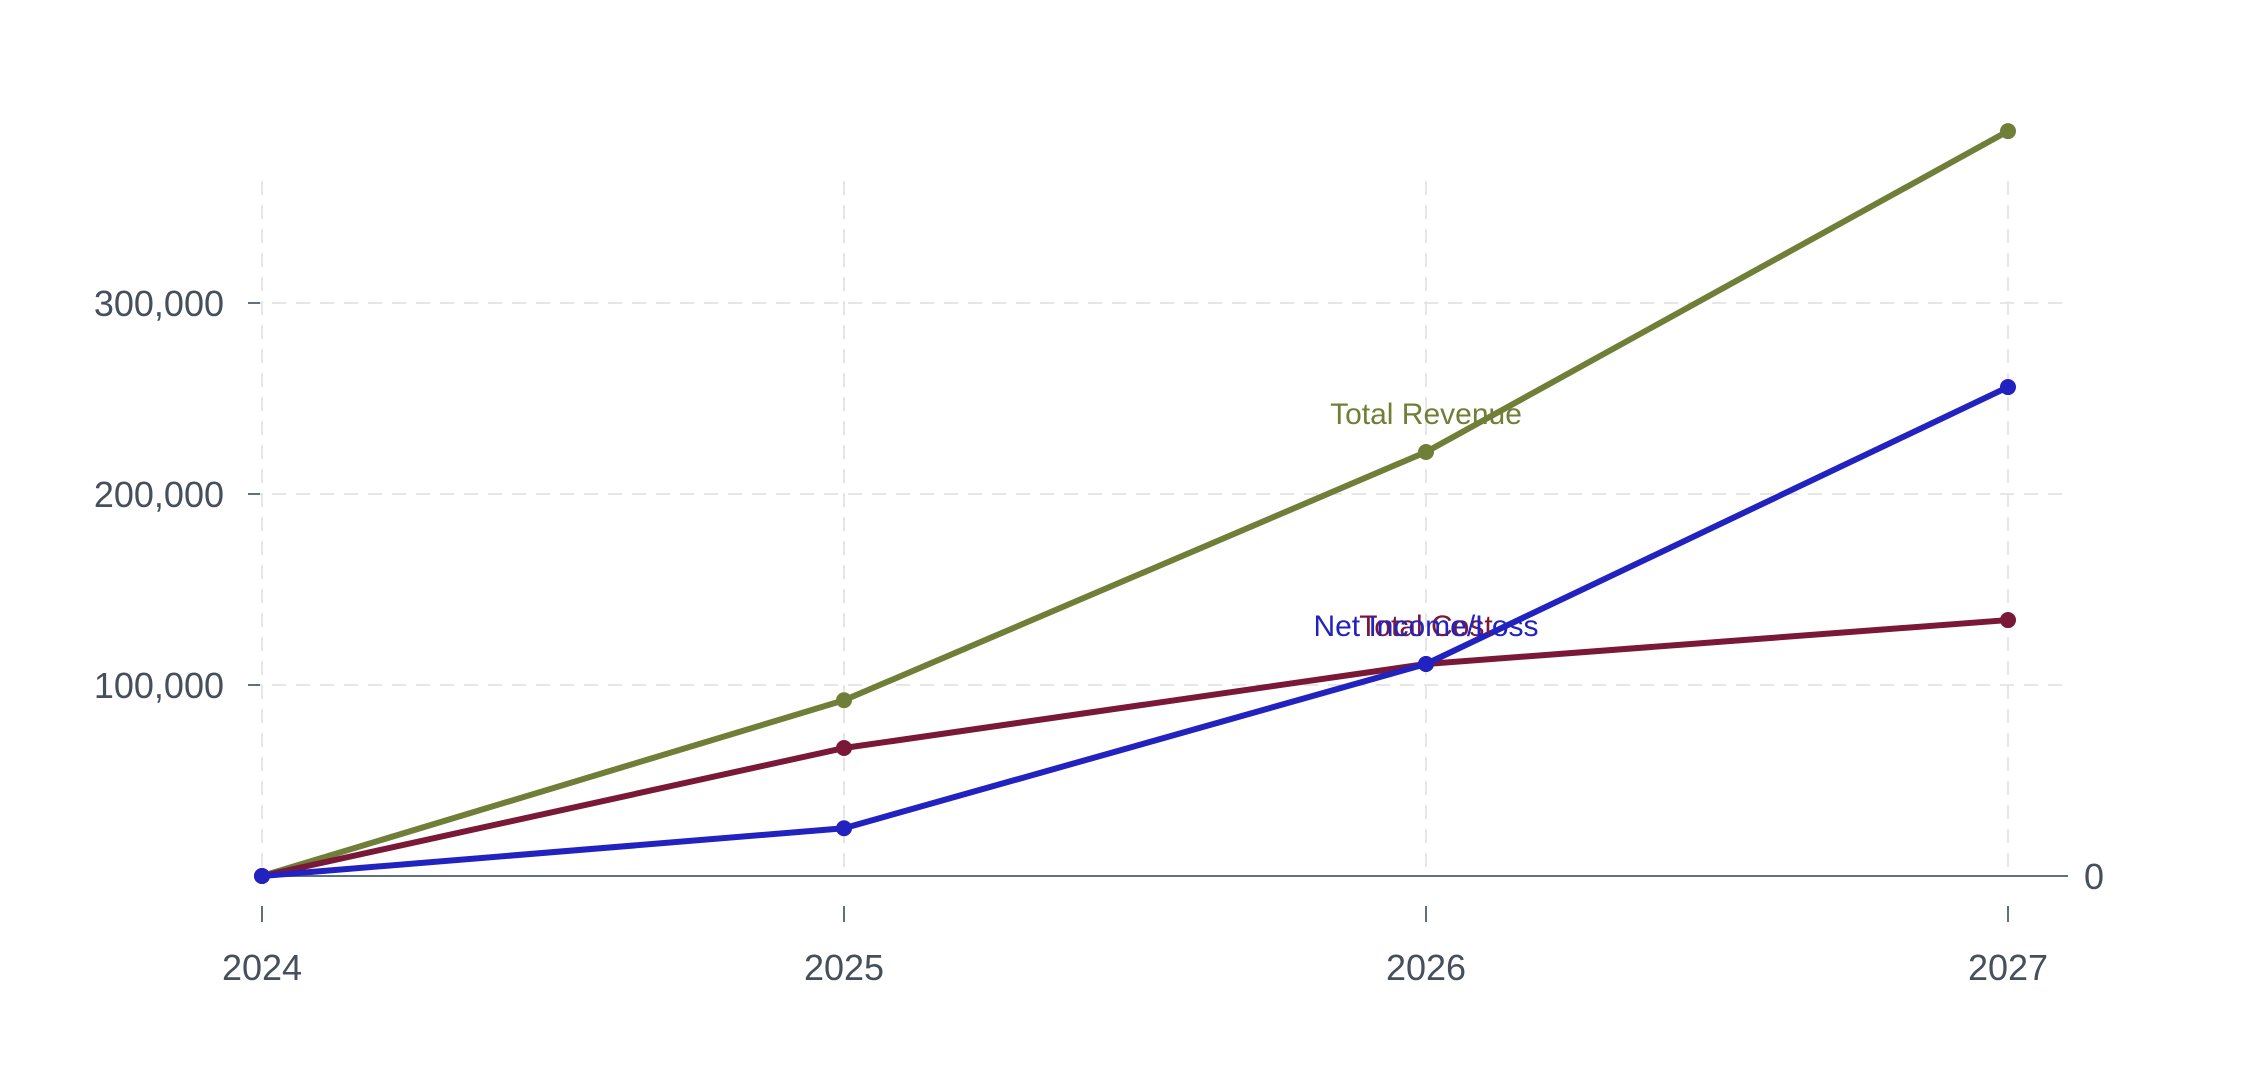 Image resolution: width=2256 pixels, height=1091 pixels. I want to click on x-tick-label: 2024, so click(262, 967).